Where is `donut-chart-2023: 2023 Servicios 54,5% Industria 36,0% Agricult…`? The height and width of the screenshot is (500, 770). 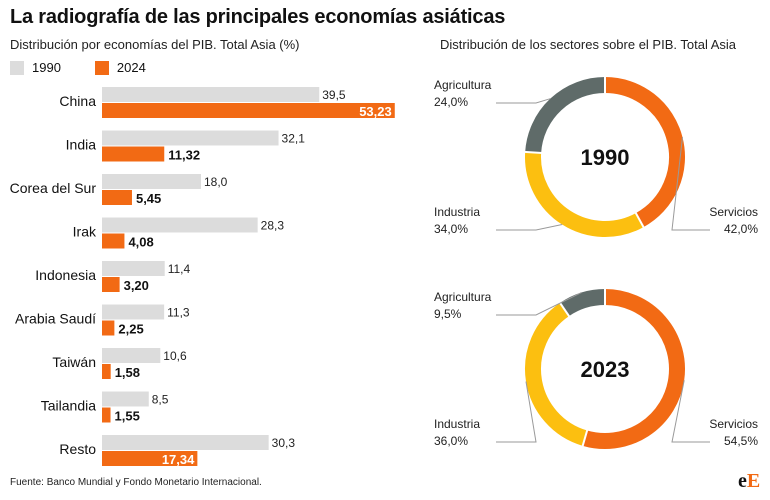
donut-chart-2023: 2023 Servicios 54,5% Industria 36,0% Agricult… is located at coordinates (596, 368).